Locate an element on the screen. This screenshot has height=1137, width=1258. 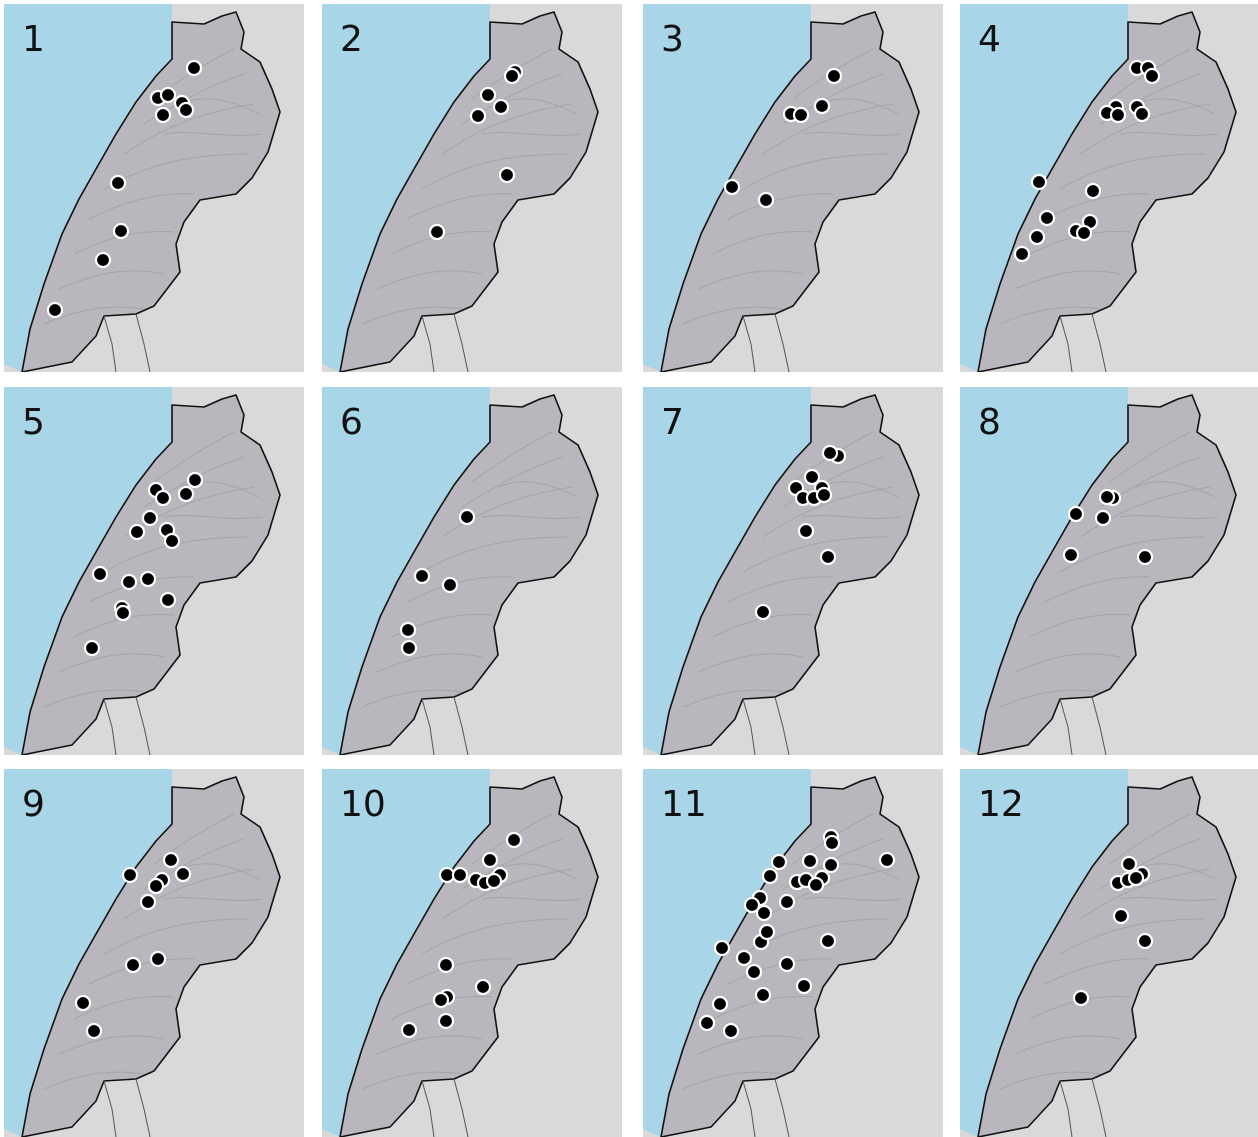
panel-number-label: 1 is located at coordinates (33, 39).